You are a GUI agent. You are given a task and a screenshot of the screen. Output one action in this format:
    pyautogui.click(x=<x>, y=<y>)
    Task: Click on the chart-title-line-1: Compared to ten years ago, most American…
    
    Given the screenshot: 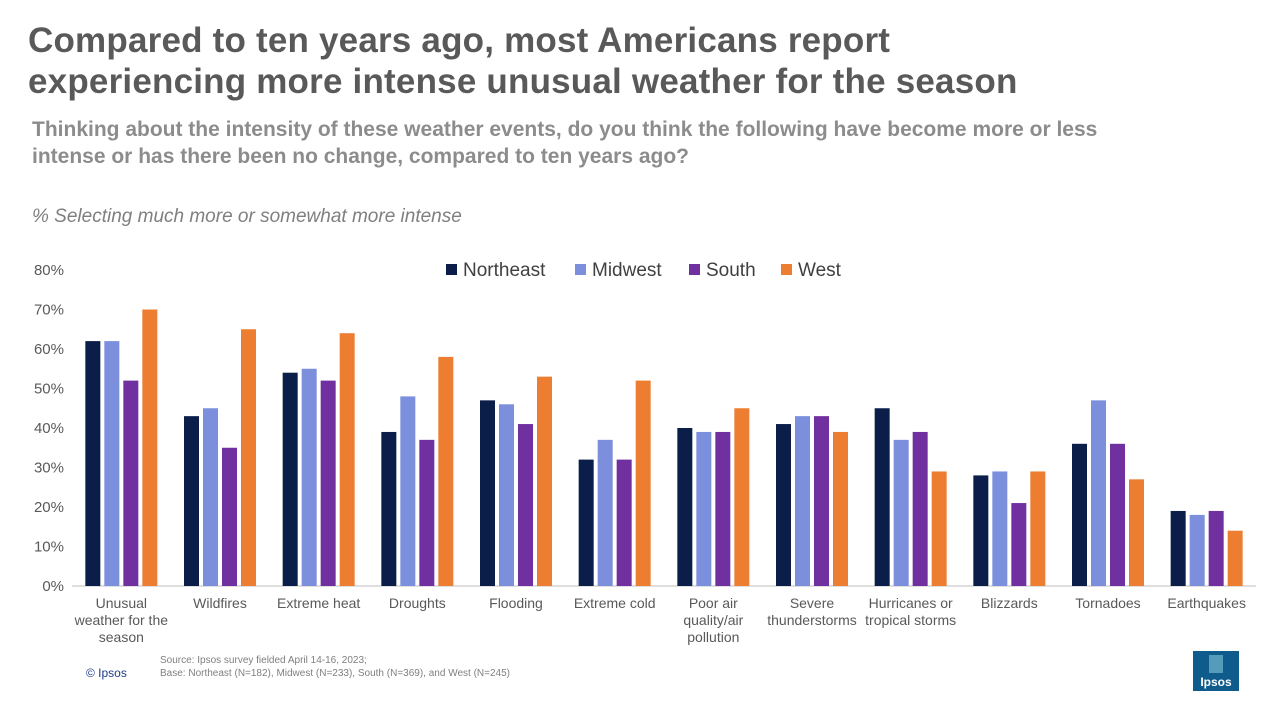 What is the action you would take?
    pyautogui.click(x=459, y=40)
    